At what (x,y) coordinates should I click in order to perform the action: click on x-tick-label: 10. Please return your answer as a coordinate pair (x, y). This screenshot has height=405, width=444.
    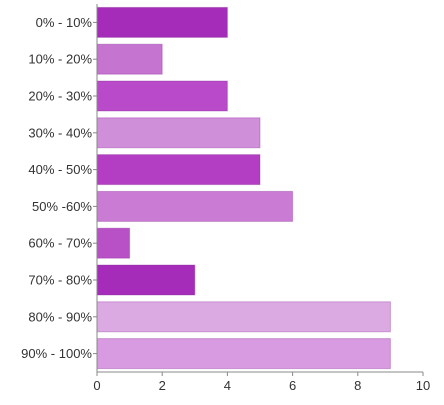
    Looking at the image, I should click on (423, 385).